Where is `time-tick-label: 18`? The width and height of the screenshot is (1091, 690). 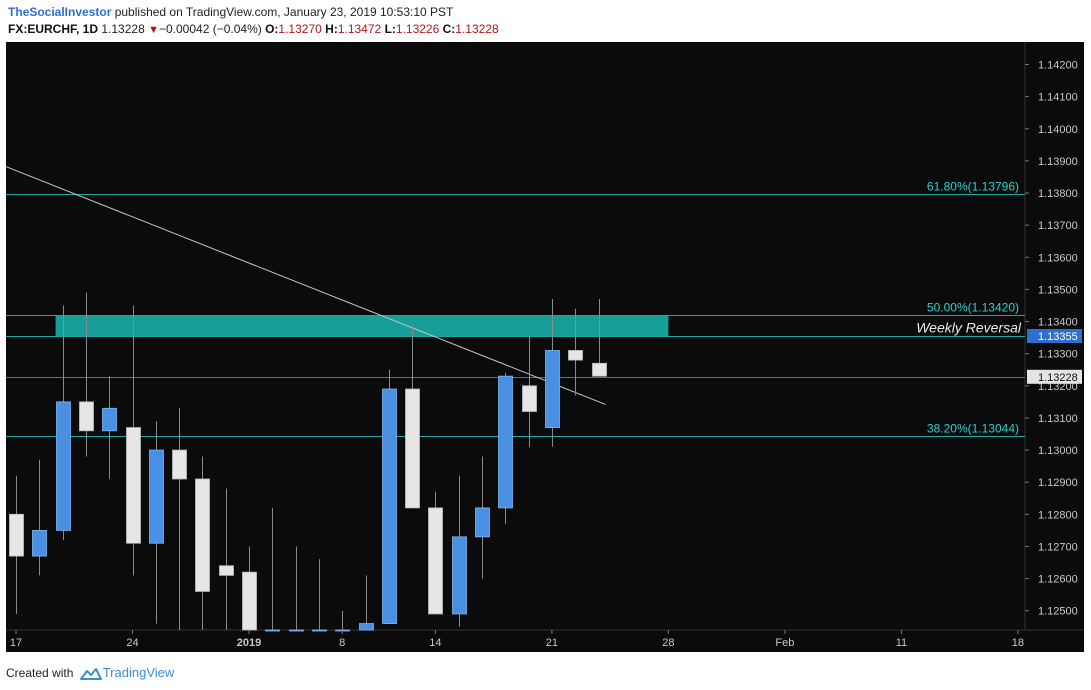
time-tick-label: 18 is located at coordinates (1018, 643).